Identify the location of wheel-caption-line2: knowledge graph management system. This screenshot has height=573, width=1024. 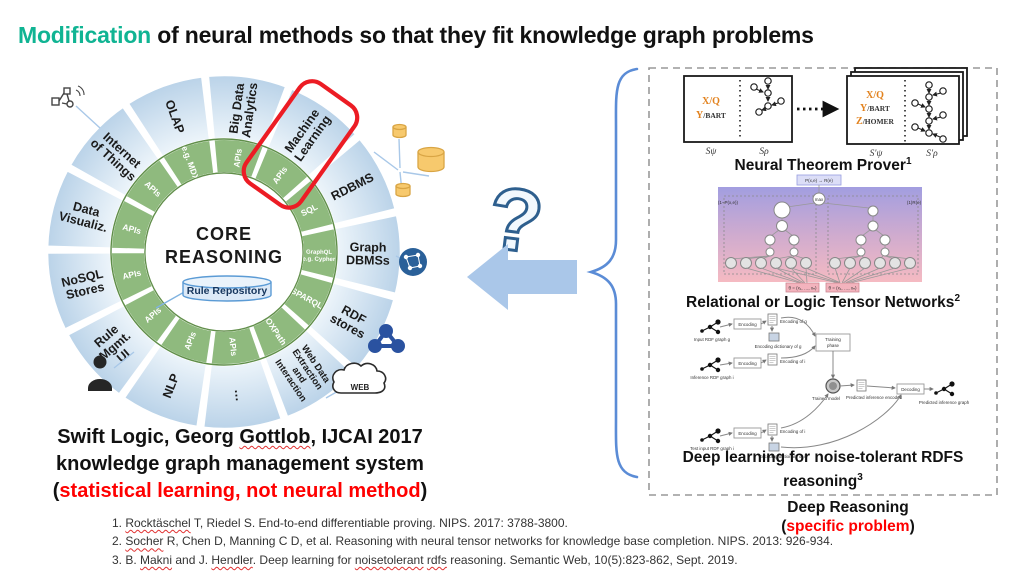
(240, 464).